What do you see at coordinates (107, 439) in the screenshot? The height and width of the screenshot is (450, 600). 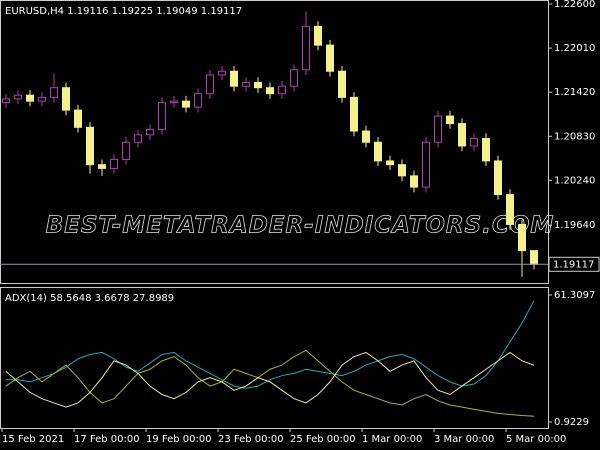 I see `x-tick-label: 17 Feb 00:00` at bounding box center [107, 439].